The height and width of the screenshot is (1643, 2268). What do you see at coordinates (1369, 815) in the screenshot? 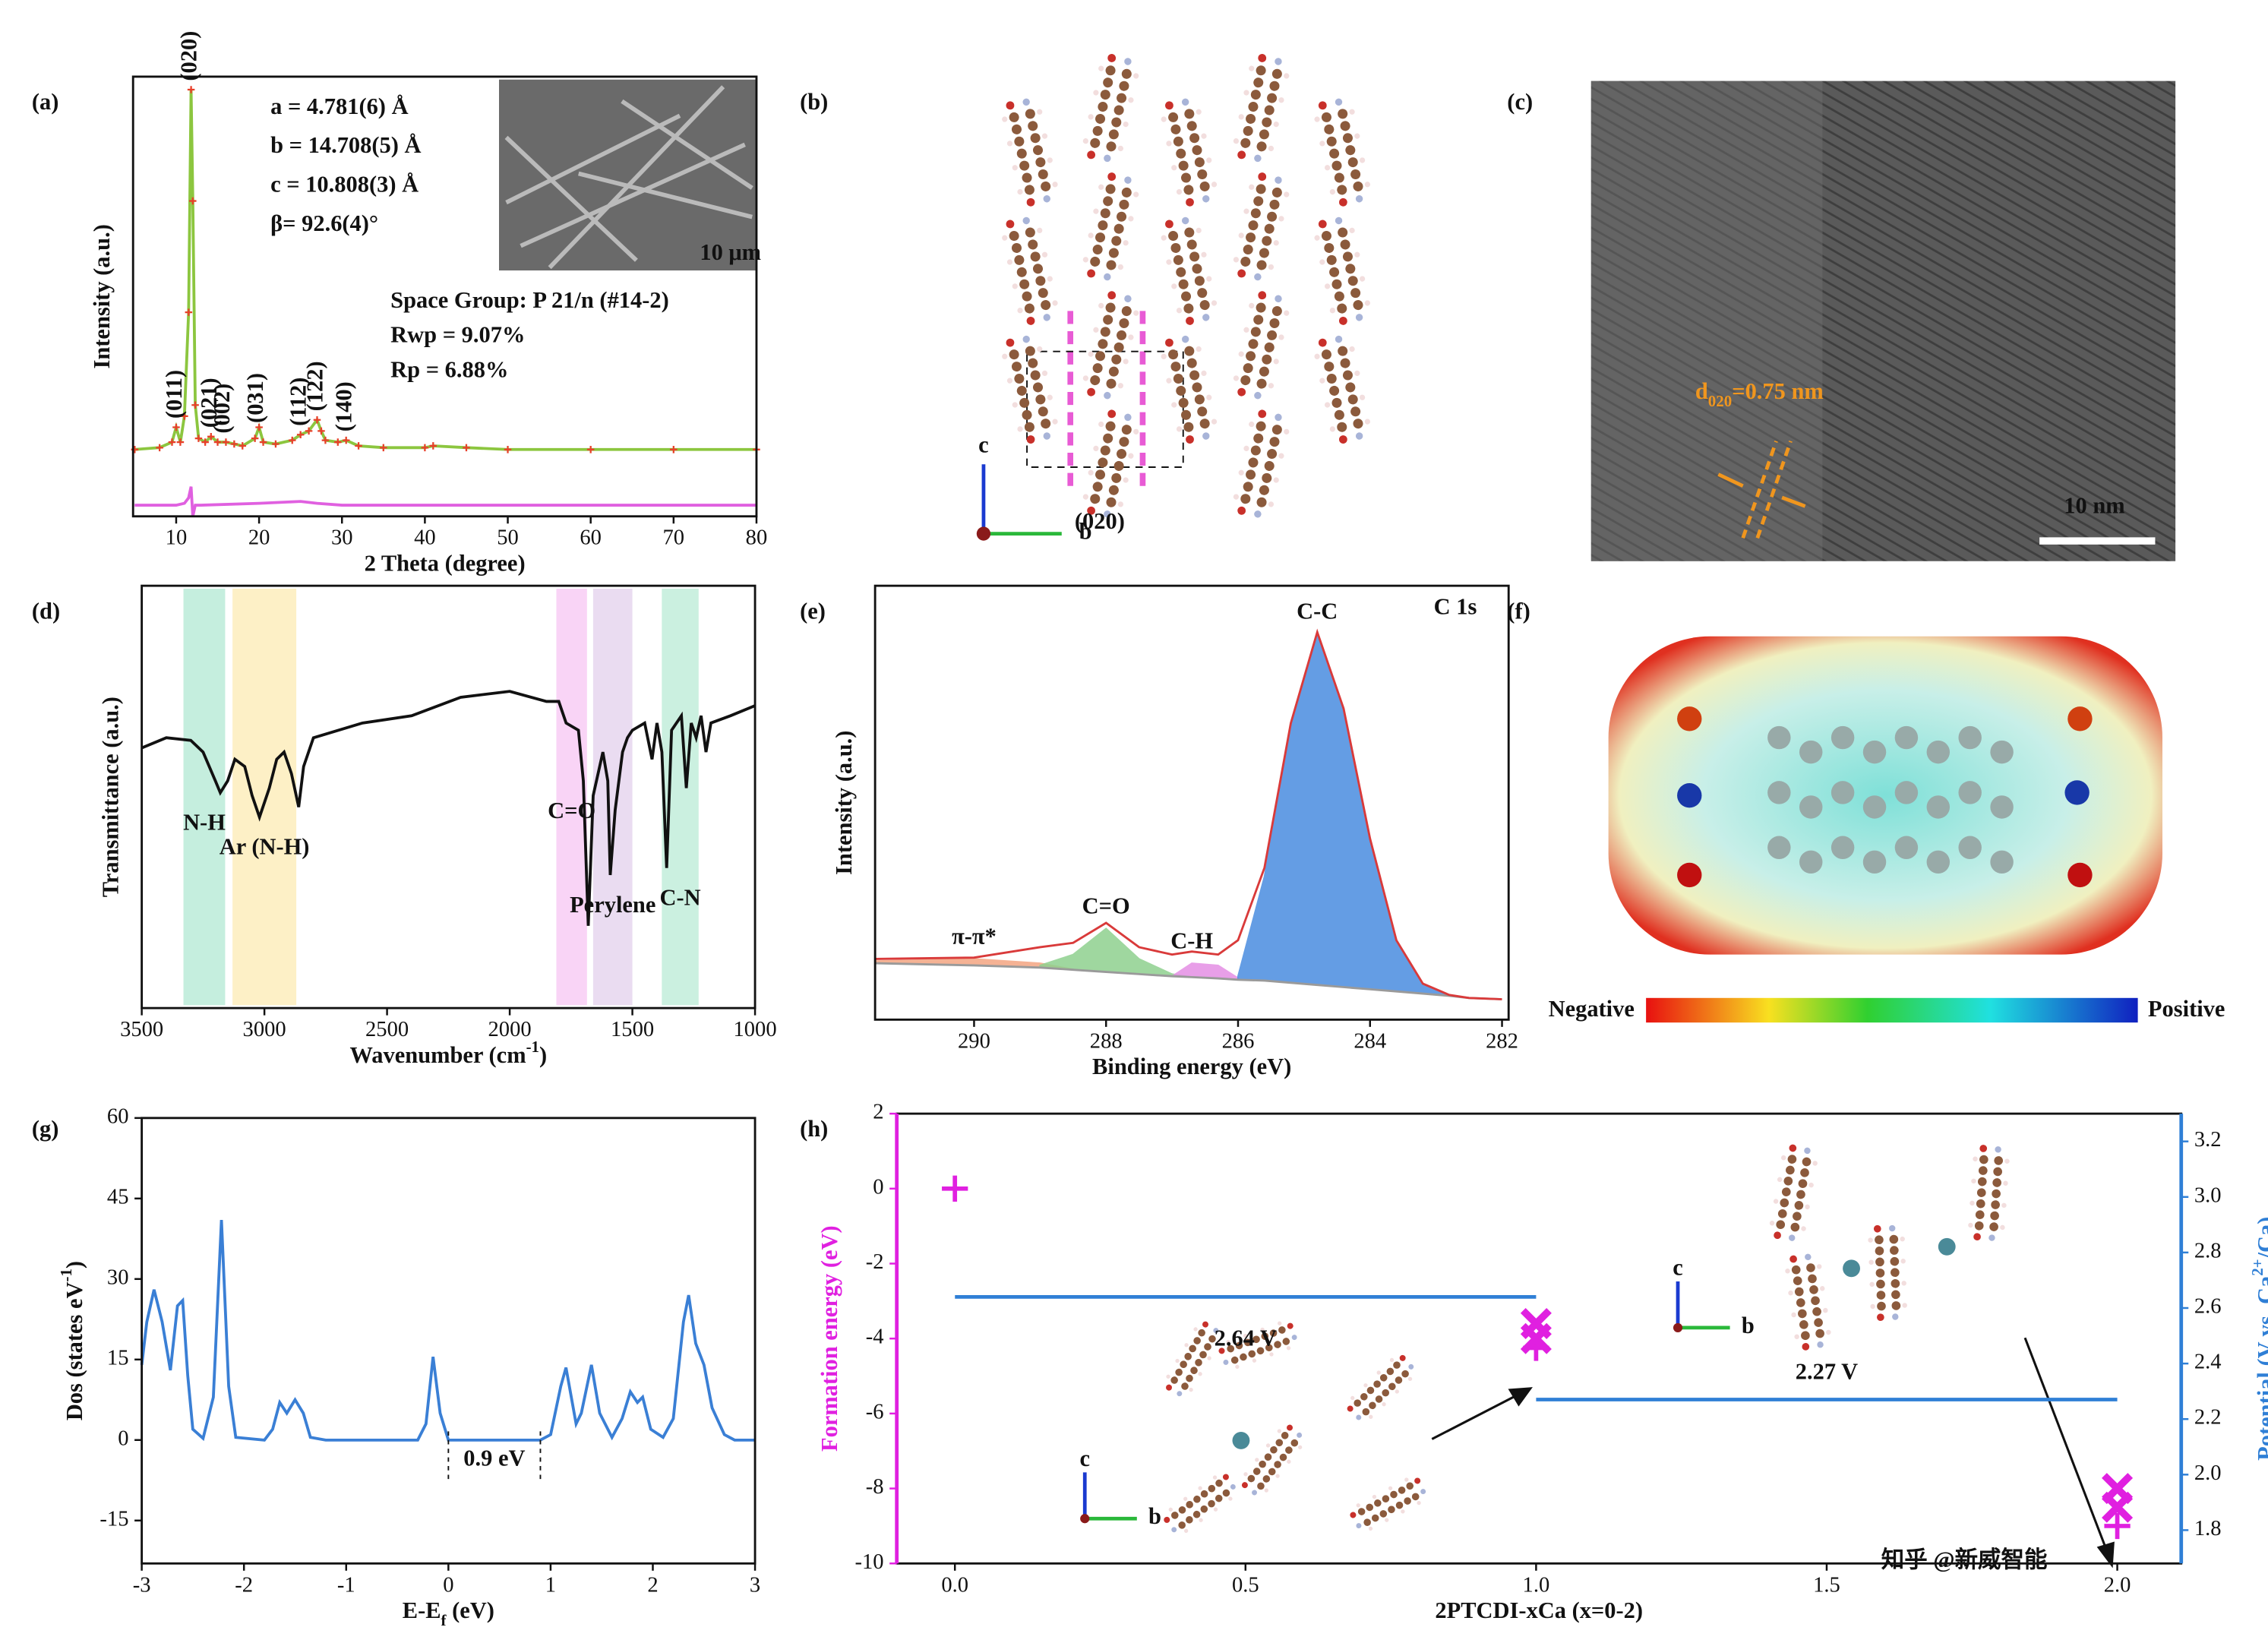
I see `component-area` at bounding box center [1369, 815].